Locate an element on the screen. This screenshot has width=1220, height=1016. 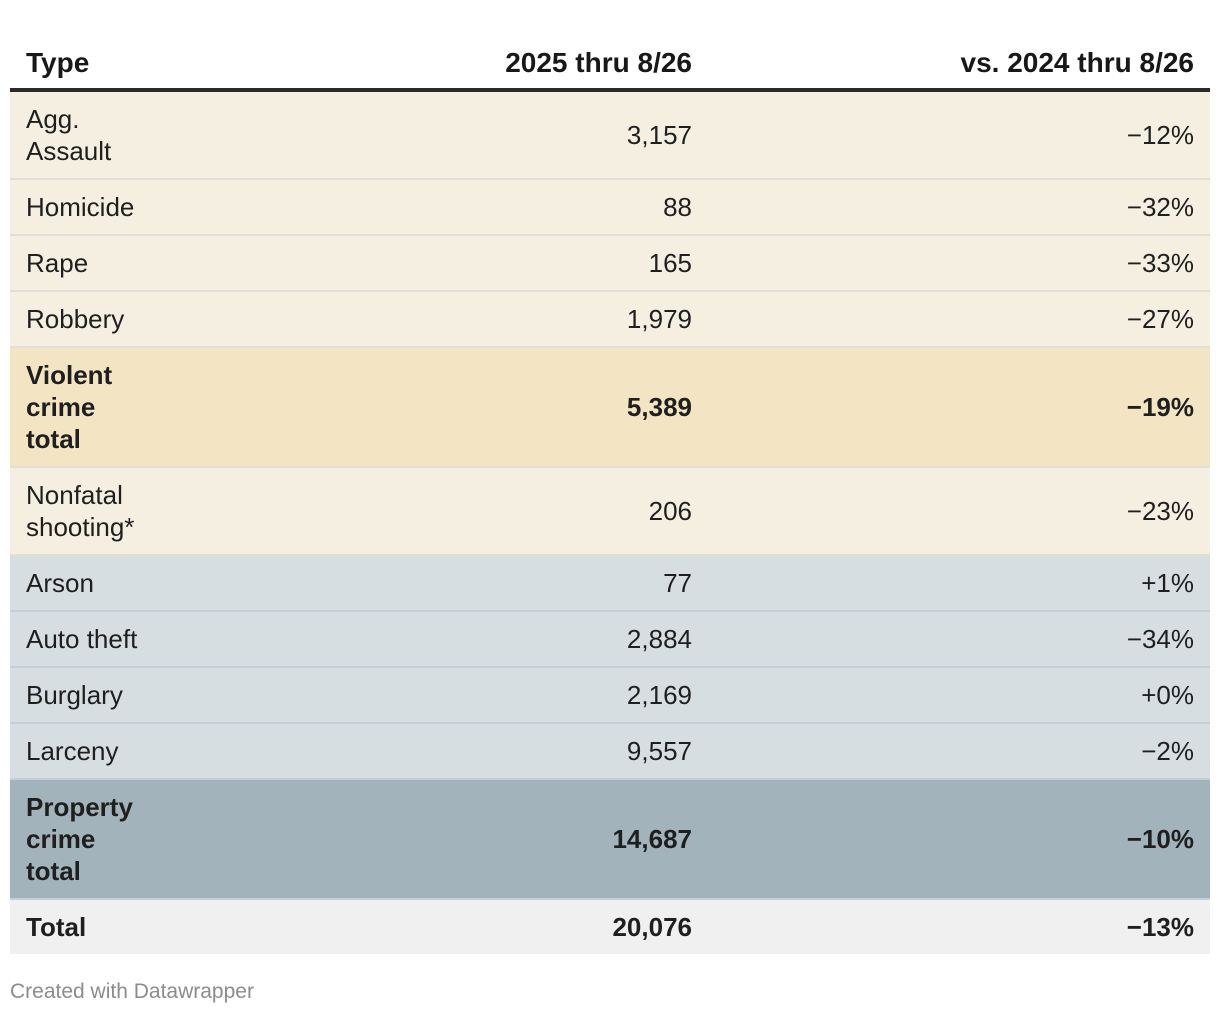
cell-type: Burglary is located at coordinates (240, 695).